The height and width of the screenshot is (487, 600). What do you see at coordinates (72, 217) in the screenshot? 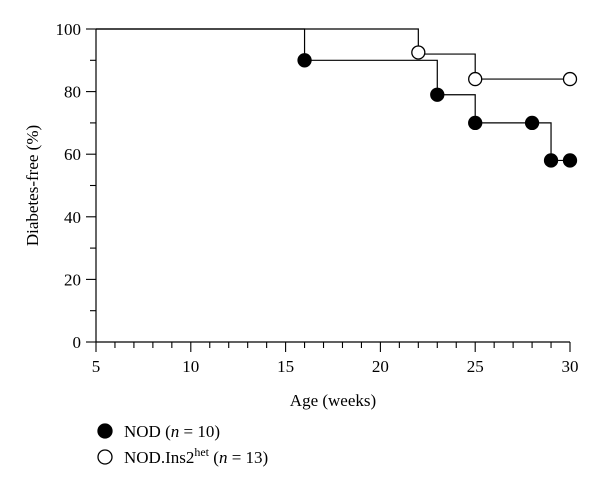
I see `y-tick-label: 40` at bounding box center [72, 217].